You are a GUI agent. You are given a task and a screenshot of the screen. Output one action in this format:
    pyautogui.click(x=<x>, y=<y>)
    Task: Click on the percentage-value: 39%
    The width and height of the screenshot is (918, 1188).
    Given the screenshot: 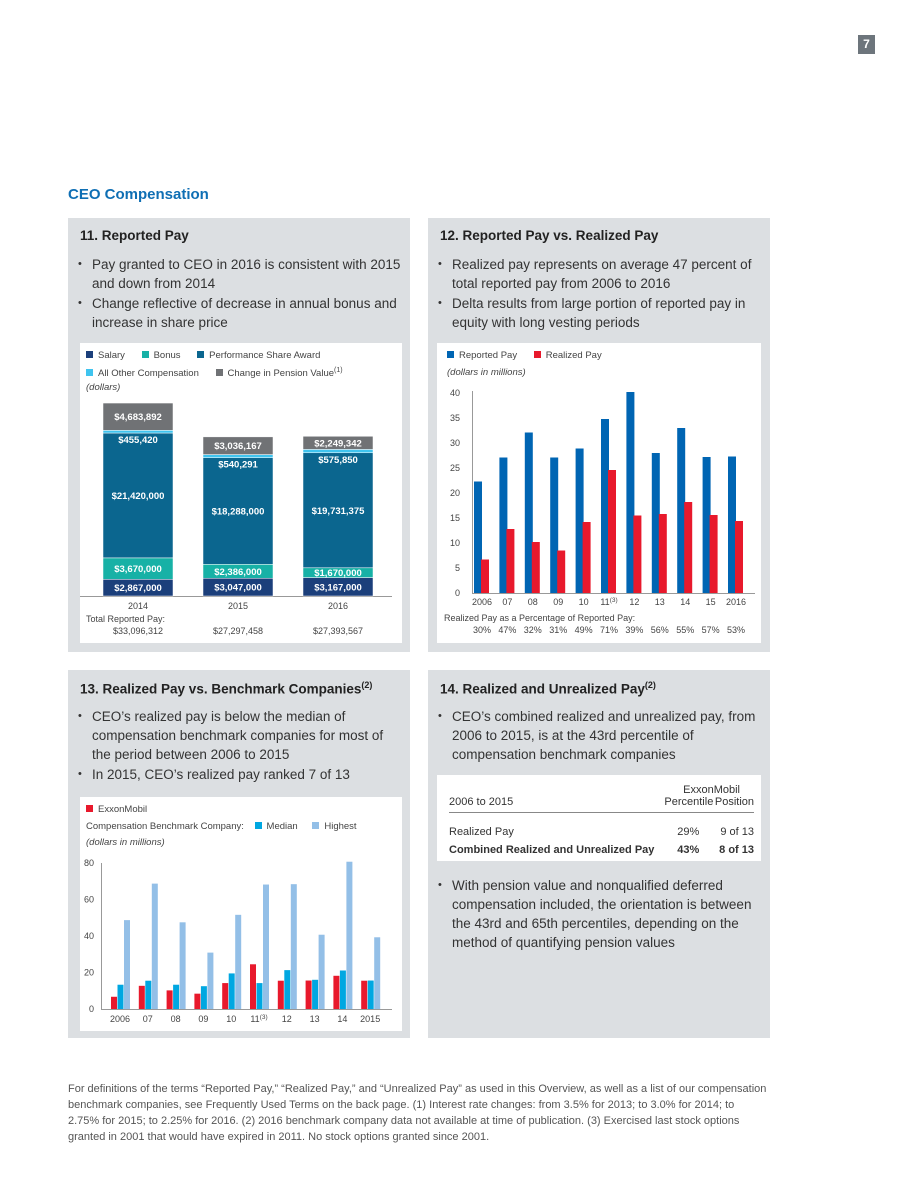 What is the action you would take?
    pyautogui.click(x=634, y=630)
    